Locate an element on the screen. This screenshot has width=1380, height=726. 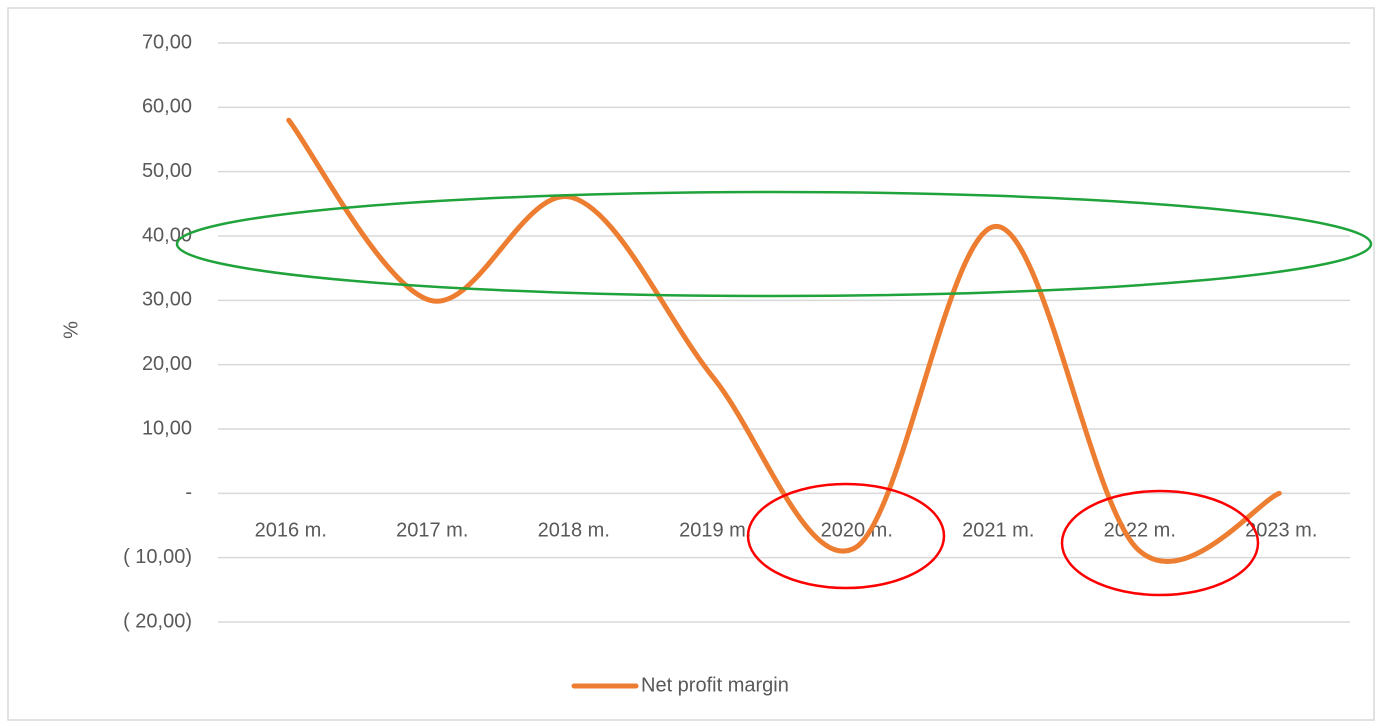
x-tick-label: 2022 m. is located at coordinates (1140, 531).